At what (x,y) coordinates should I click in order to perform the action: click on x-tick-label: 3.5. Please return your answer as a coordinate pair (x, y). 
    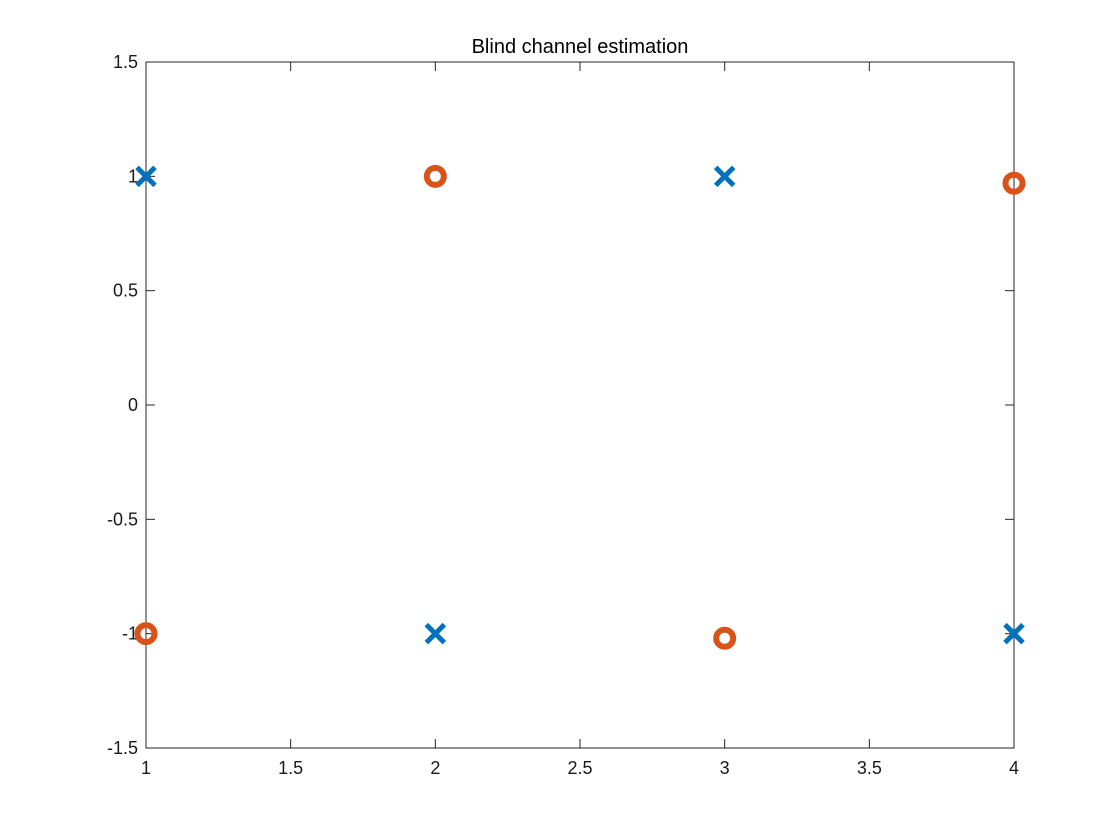
    Looking at the image, I should click on (869, 768).